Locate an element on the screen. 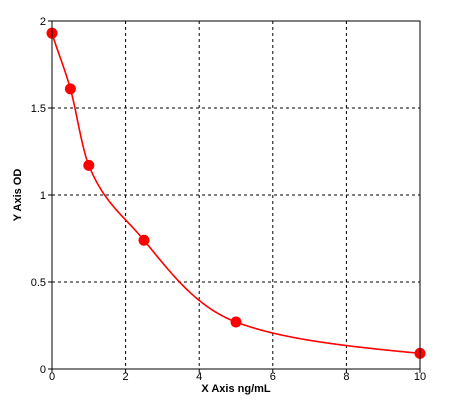 The image size is (458, 408). y-tick-label: 0.5 is located at coordinates (38, 283).